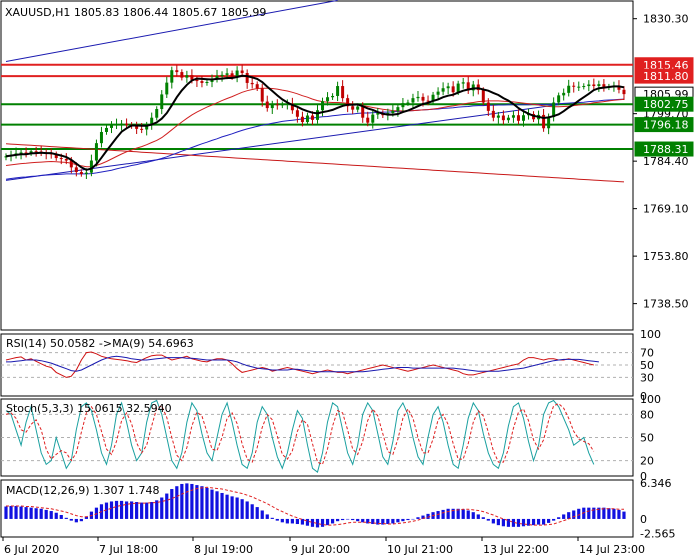  Describe the element at coordinates (643, 476) in the screenshot. I see `stoch-axis-label: 0` at that location.